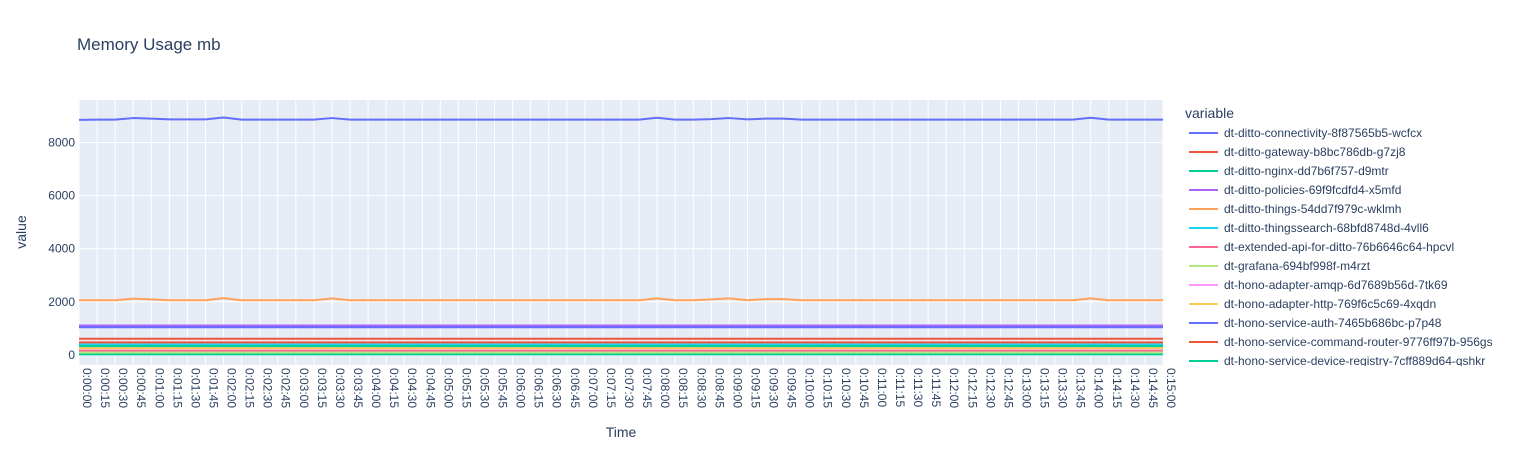  I want to click on x-tick-label: 0:08:00, so click(665, 388).